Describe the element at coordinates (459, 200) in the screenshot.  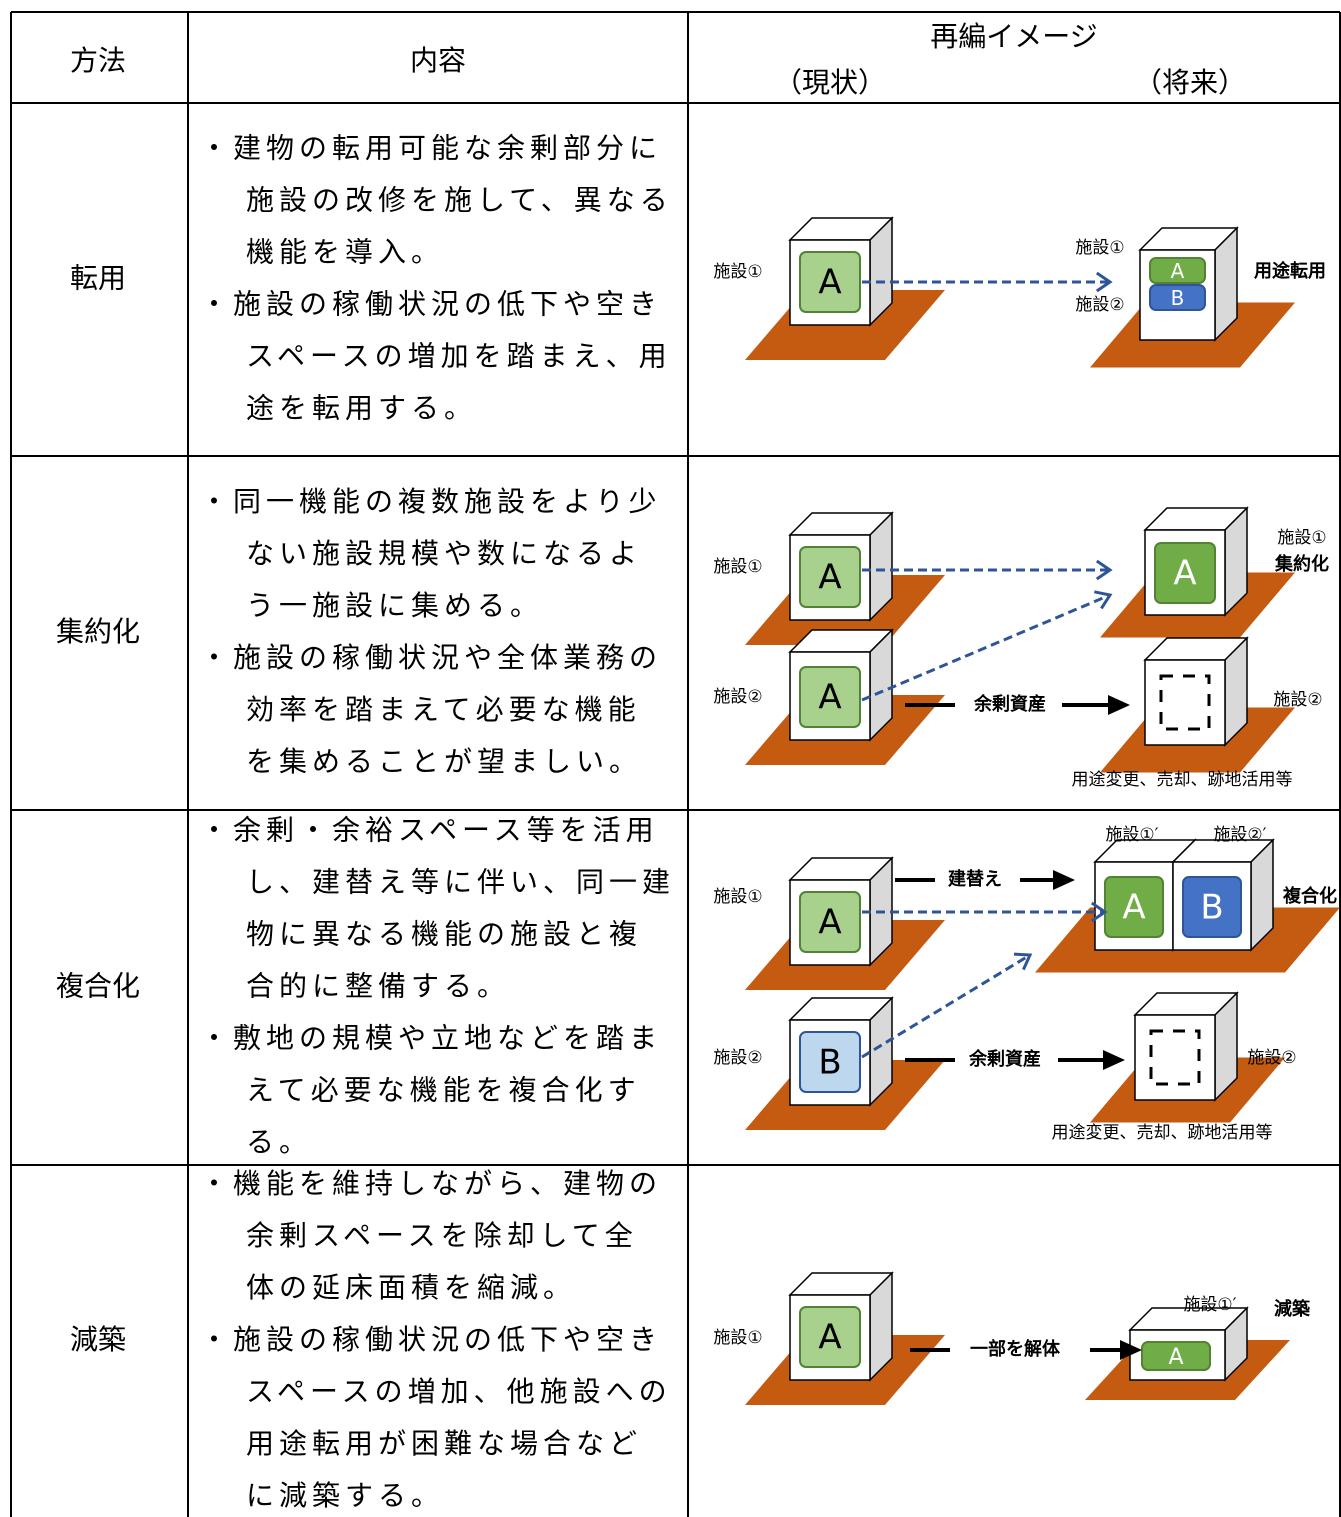
I see `content-line: 施設の改修を施して、異なる` at that location.